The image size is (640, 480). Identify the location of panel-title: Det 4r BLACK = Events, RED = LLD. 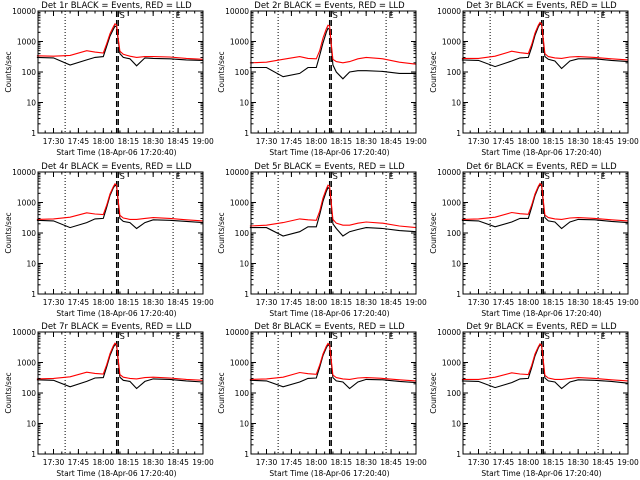
(116, 167).